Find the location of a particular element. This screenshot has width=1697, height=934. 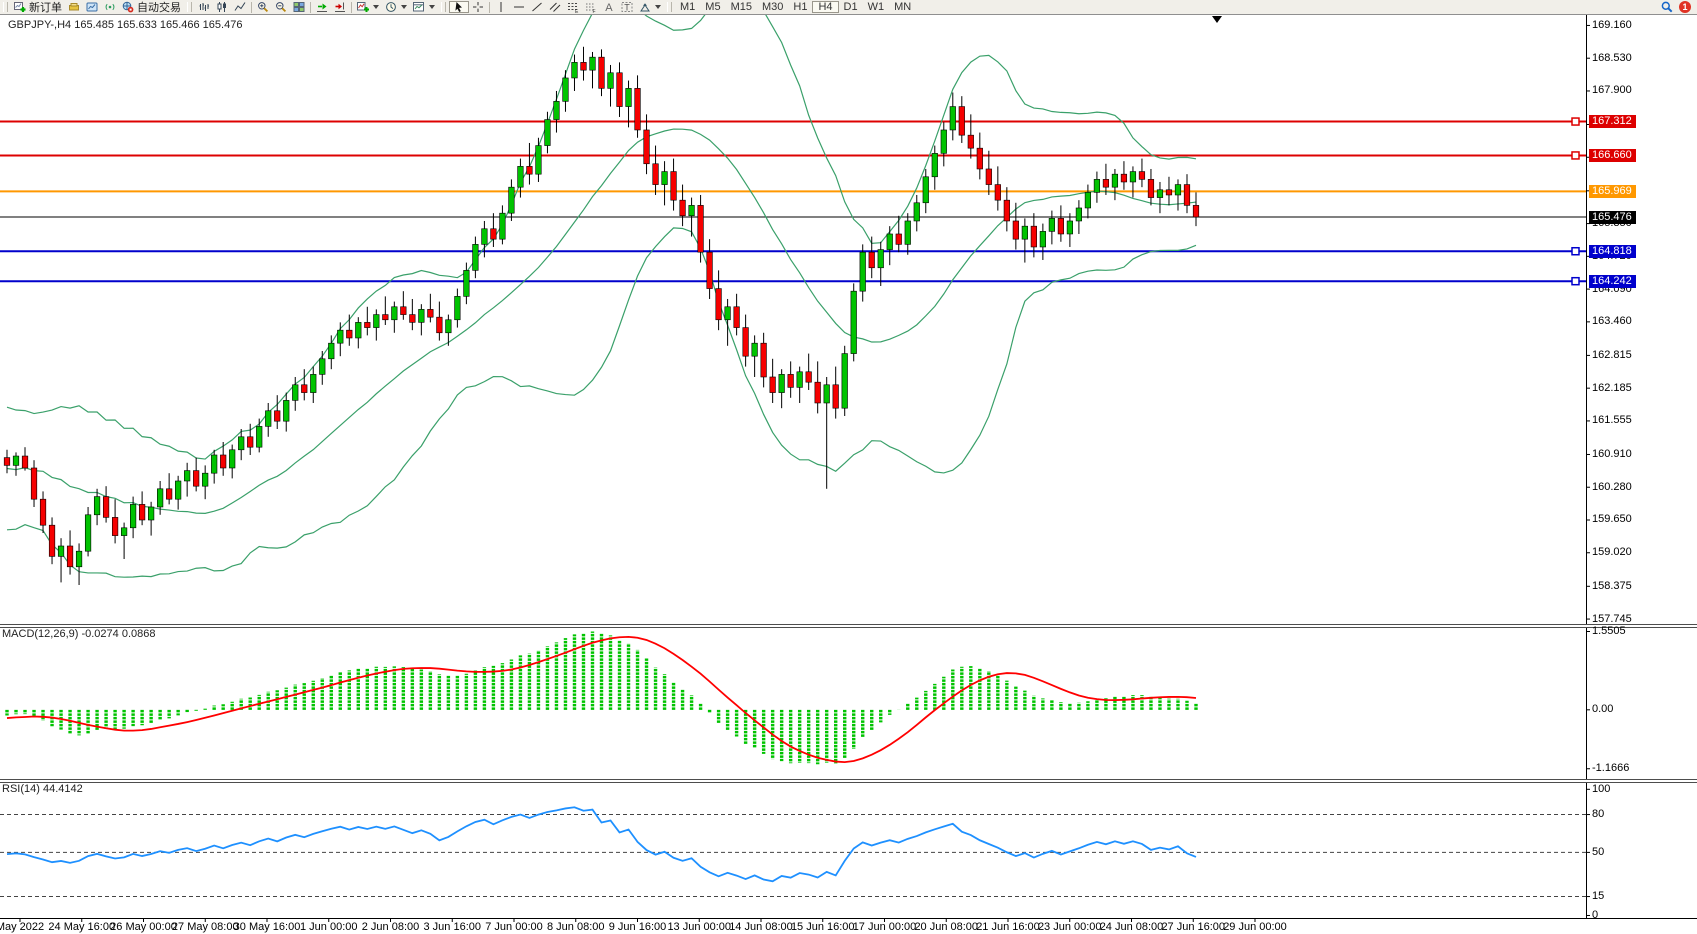

arrows-tool-button is located at coordinates (650, 7).